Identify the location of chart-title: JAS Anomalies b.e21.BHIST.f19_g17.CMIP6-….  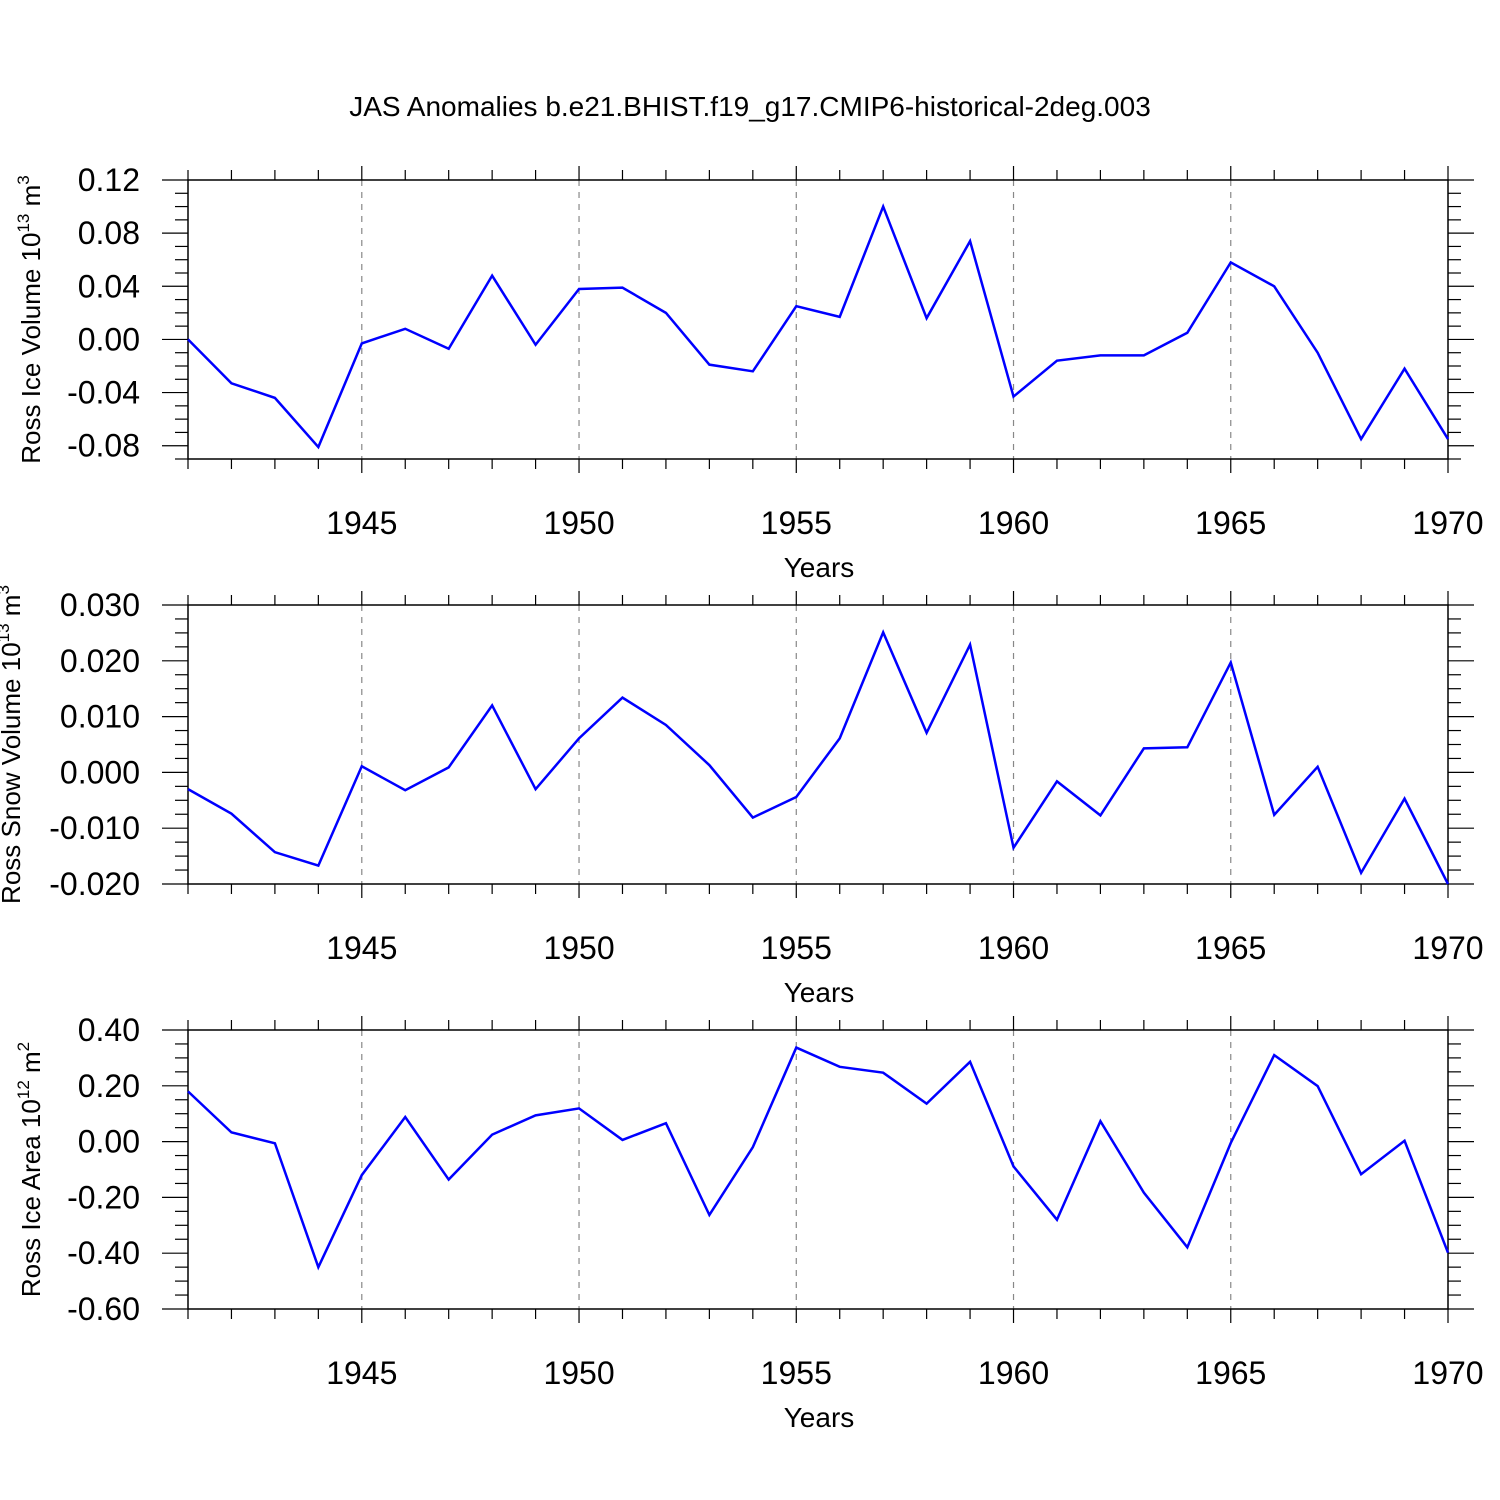
(750, 106).